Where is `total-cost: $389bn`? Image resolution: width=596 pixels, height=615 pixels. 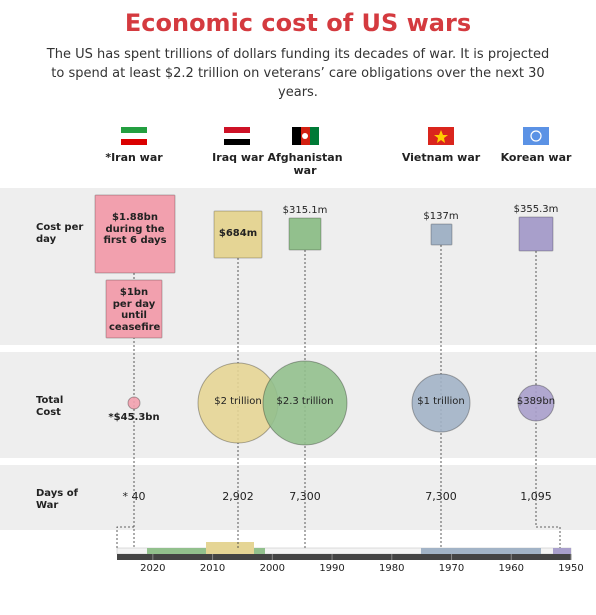 total-cost: $389bn is located at coordinates (536, 401).